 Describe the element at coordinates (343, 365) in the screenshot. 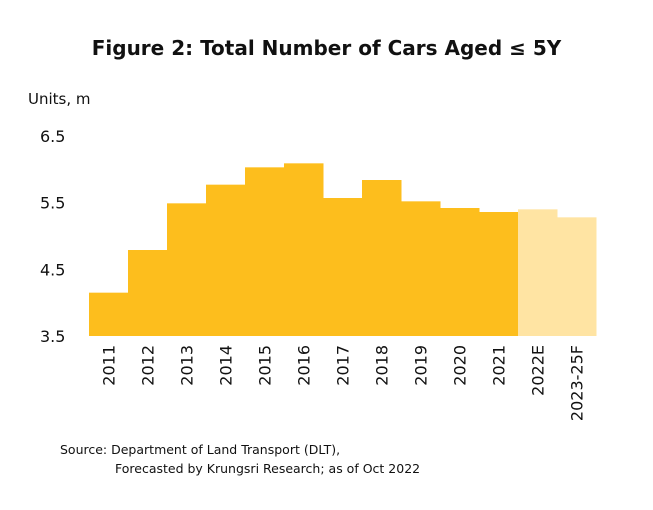

I see `x-tick-label: 2017` at that location.